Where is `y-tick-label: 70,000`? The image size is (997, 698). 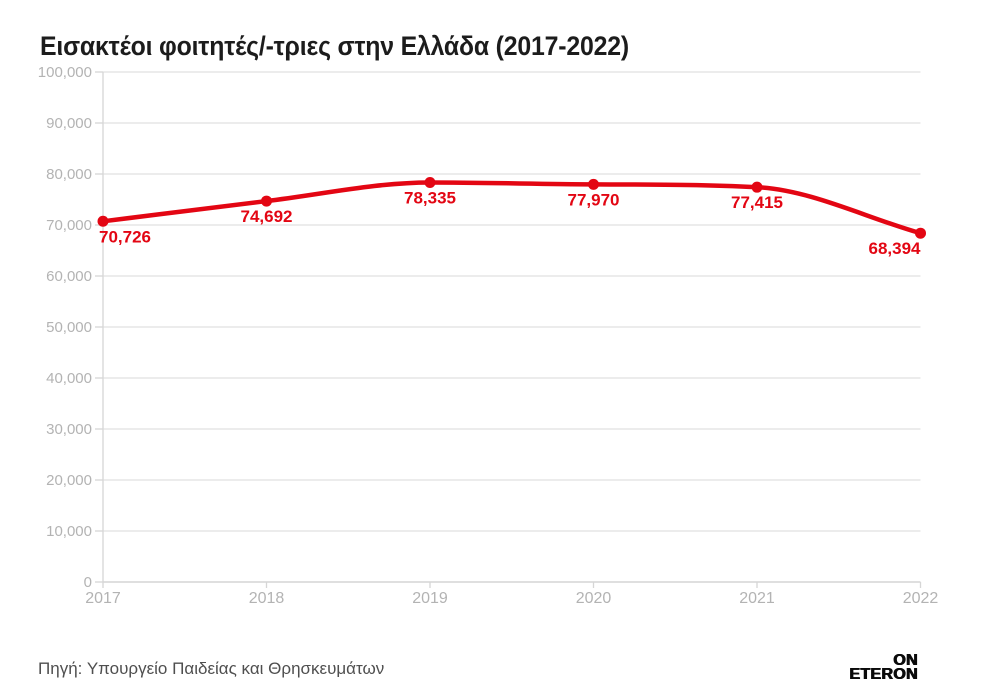
y-tick-label: 70,000 is located at coordinates (69, 225).